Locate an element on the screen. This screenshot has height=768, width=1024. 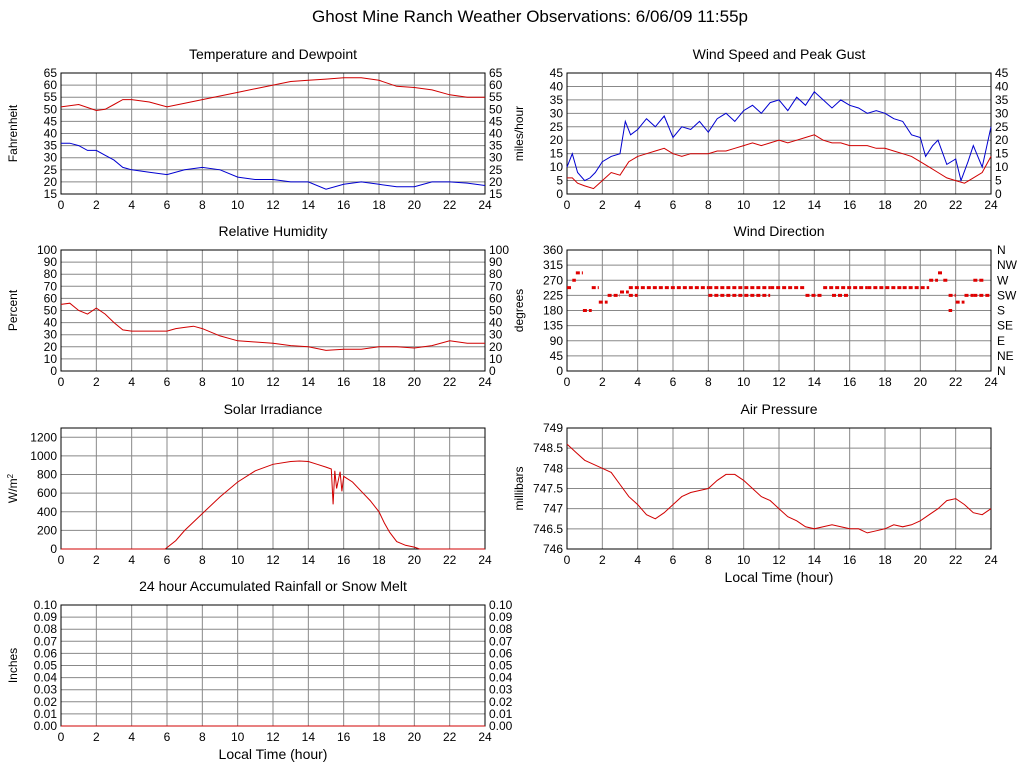
y-tick-label-right: 0.00 is located at coordinates (501, 726).